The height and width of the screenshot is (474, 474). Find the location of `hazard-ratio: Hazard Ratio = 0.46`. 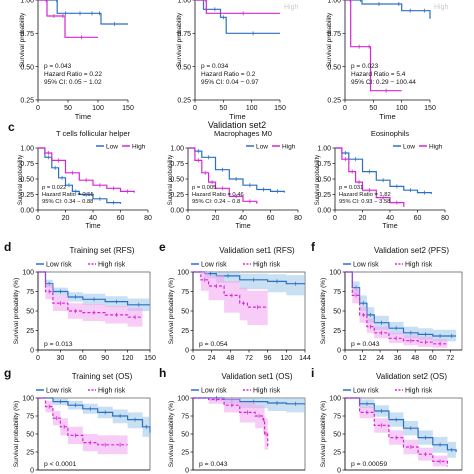

hazard-ratio: Hazard Ratio = 0.46 is located at coordinates (218, 195).